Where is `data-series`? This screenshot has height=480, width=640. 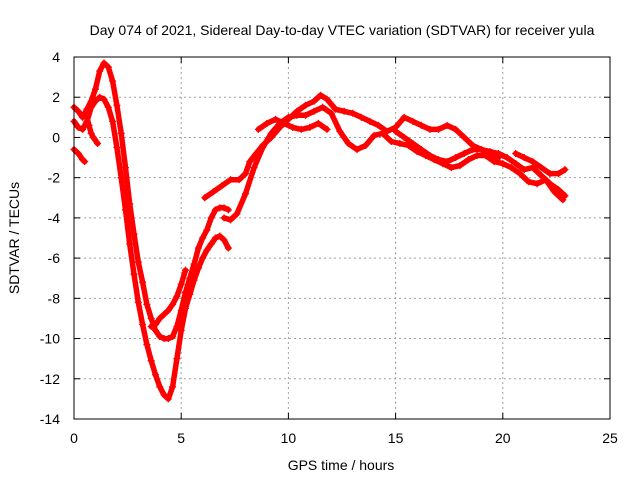
data-series is located at coordinates (79, 156).